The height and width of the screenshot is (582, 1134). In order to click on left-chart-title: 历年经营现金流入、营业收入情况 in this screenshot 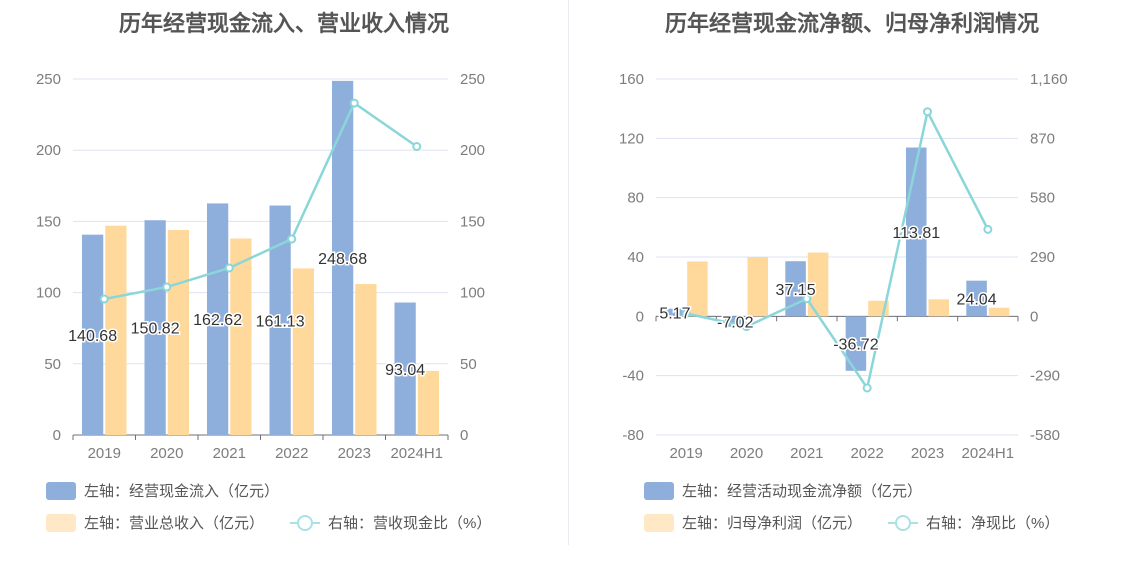, I will do `click(283, 23)`.